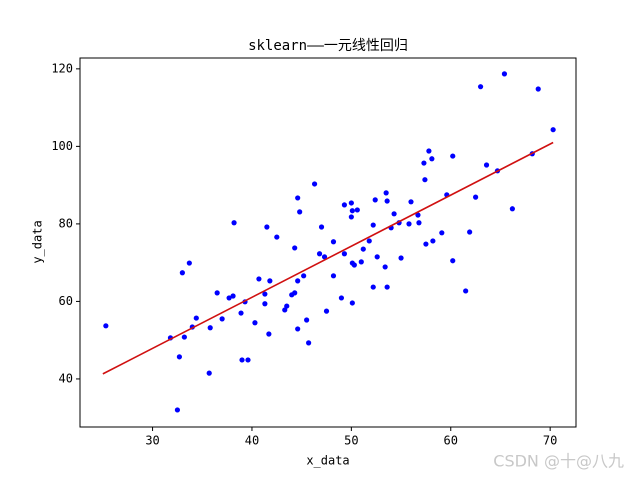 This screenshot has height=480, width=640. I want to click on y-tick-label: 60, so click(66, 301).